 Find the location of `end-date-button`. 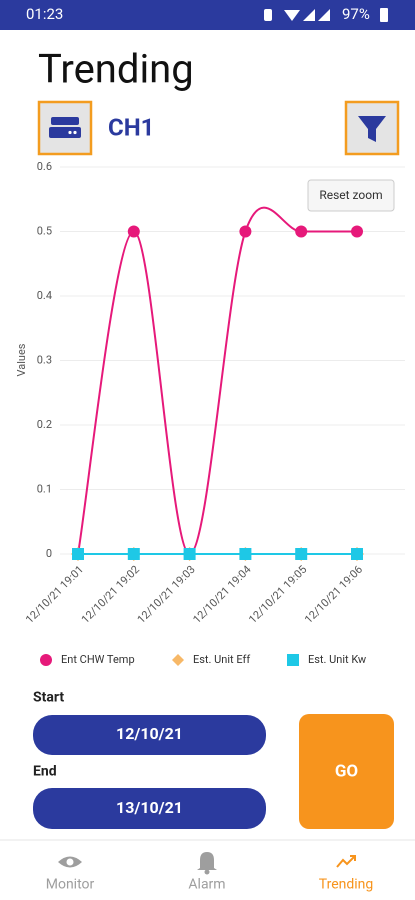

end-date-button is located at coordinates (149, 808).